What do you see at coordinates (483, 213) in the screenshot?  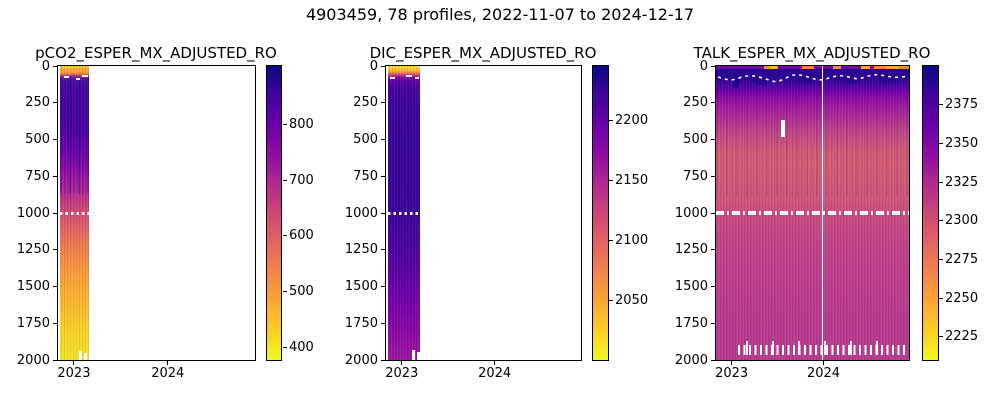 I see `axes-dic` at bounding box center [483, 213].